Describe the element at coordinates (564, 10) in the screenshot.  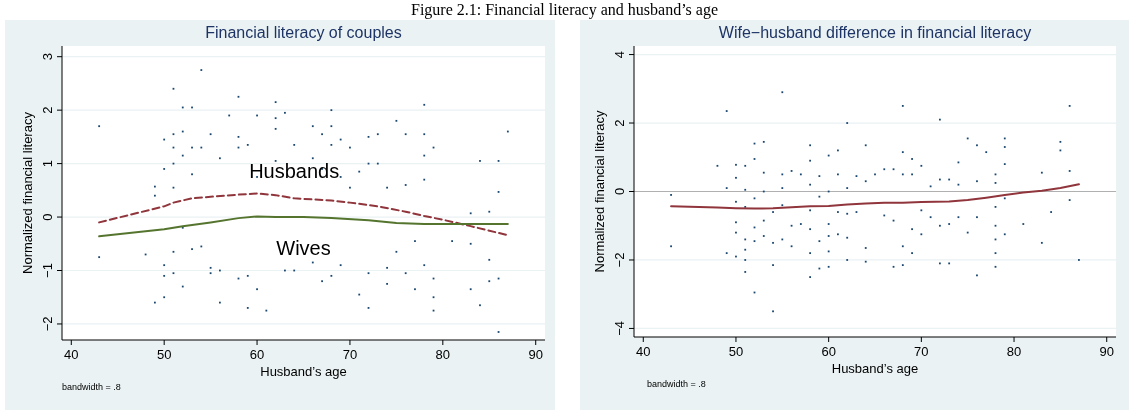
I see `caption: Figure 2.1: Financial literacy and husband’s age` at that location.